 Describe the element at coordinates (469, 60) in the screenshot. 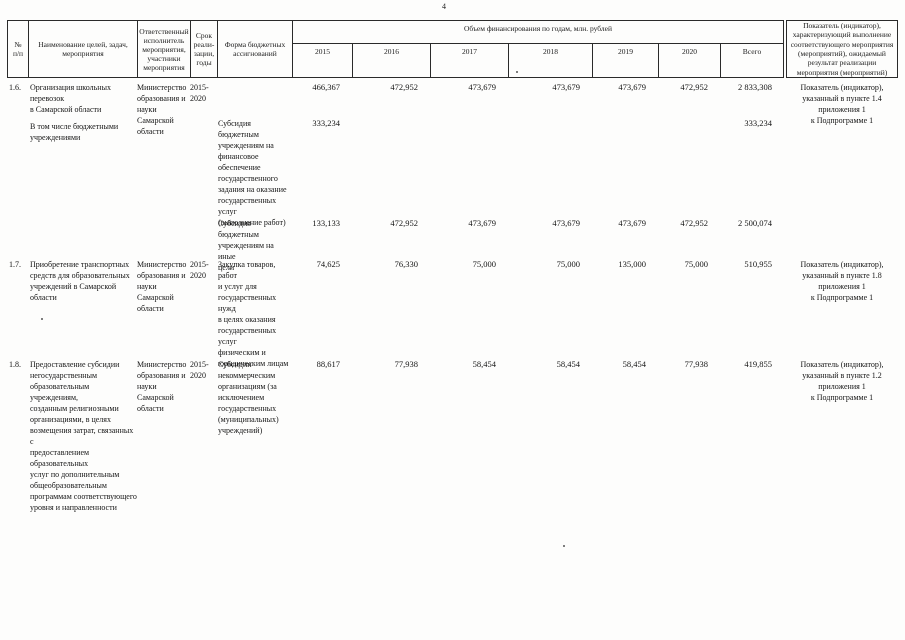

I see `header-cell-year-2017: 2017` at that location.